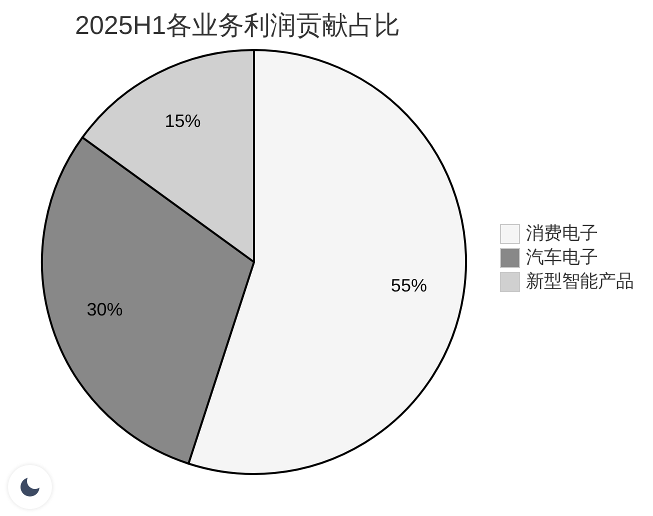 The height and width of the screenshot is (516, 653). Describe the element at coordinates (182, 121) in the screenshot. I see `data-label: 15%` at that location.